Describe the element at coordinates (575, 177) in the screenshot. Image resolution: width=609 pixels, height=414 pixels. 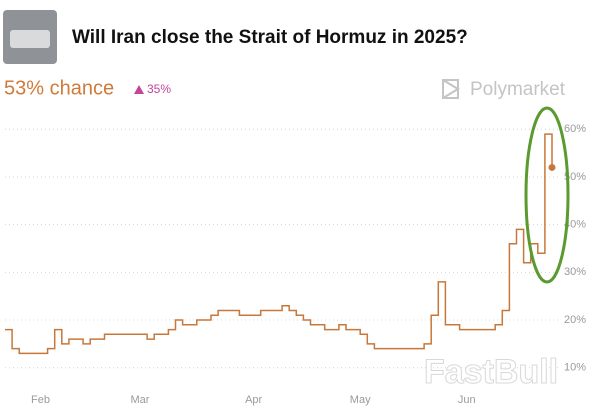
I see `y-tick-label: 50%` at that location.